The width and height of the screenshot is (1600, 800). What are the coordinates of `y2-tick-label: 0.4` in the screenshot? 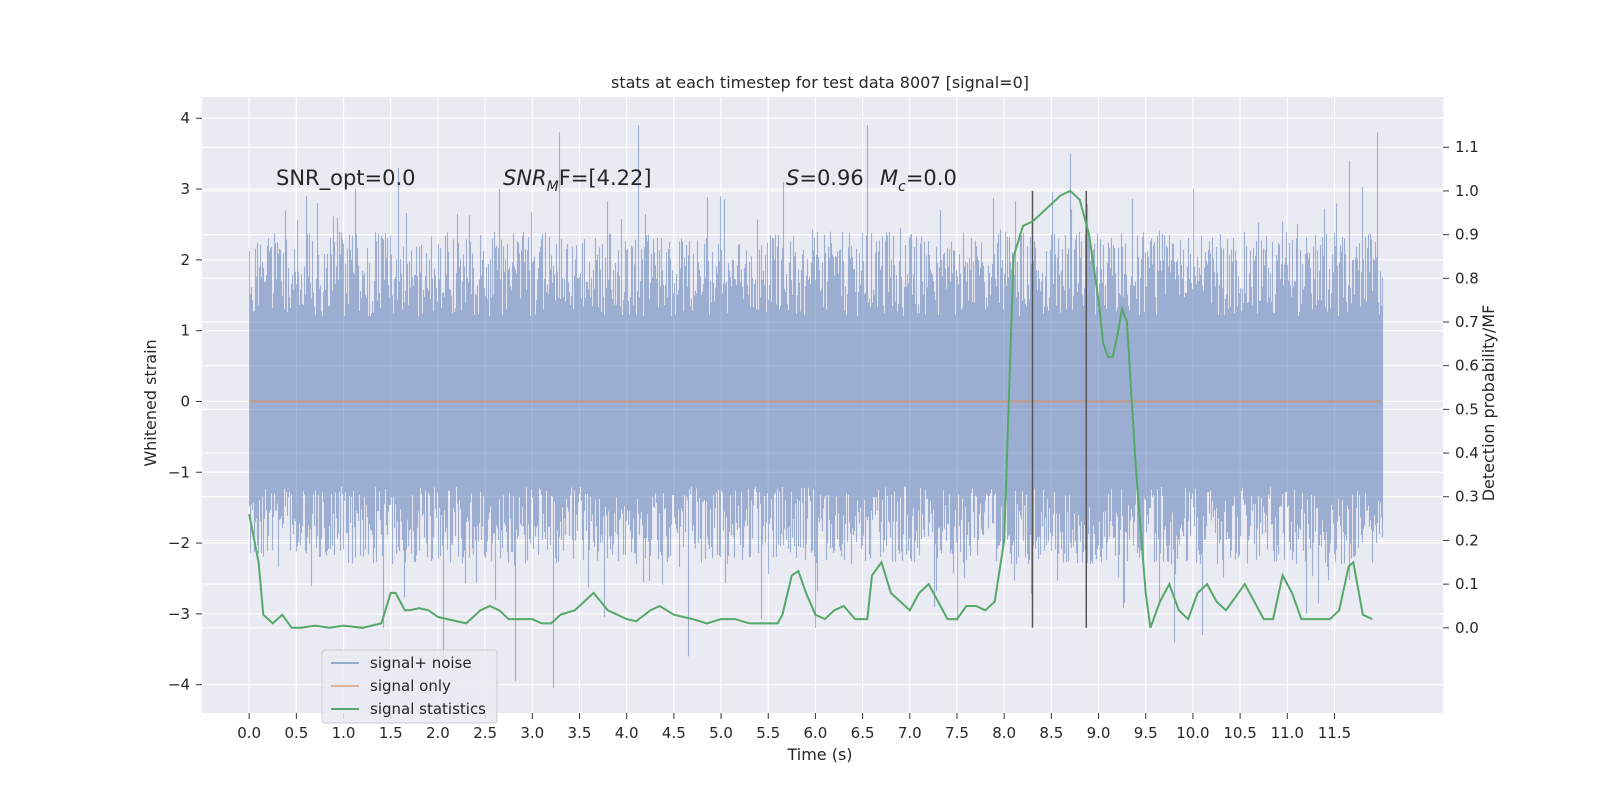 It's located at (1467, 453).